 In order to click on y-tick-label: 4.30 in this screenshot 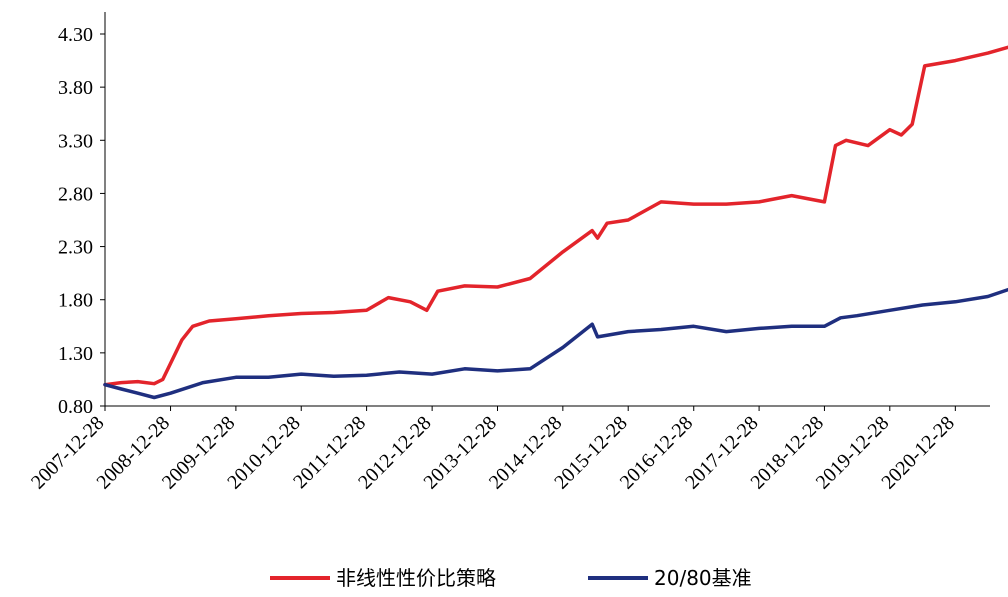, I will do `click(75, 35)`.